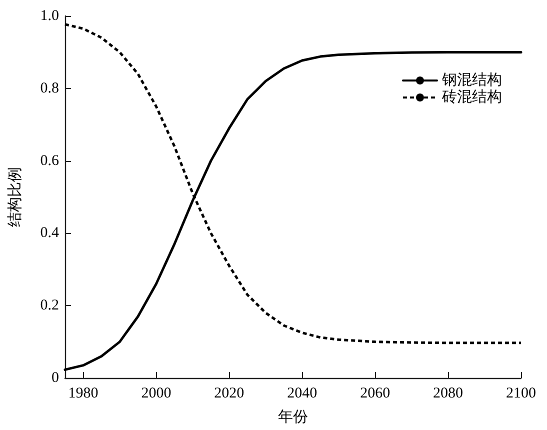 The height and width of the screenshot is (430, 547). Describe the element at coordinates (49, 88) in the screenshot. I see `y-tick-label: 0.8` at that location.